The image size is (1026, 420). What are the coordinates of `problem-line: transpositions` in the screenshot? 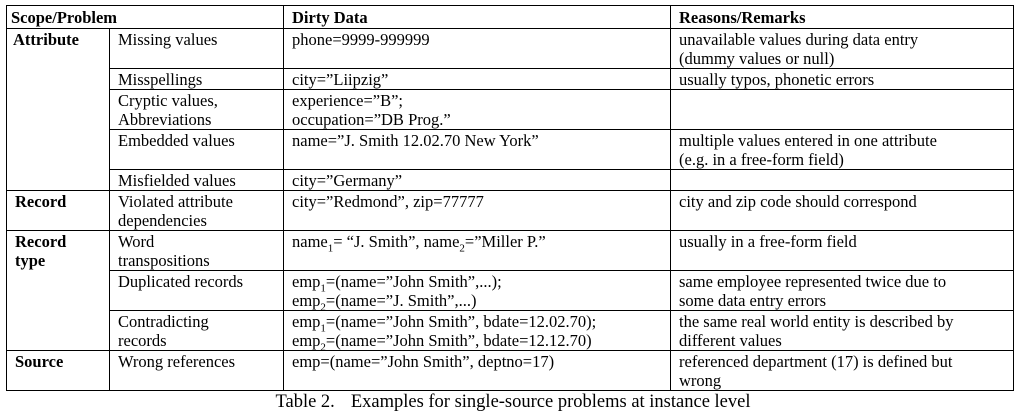 It's located at (164, 260).